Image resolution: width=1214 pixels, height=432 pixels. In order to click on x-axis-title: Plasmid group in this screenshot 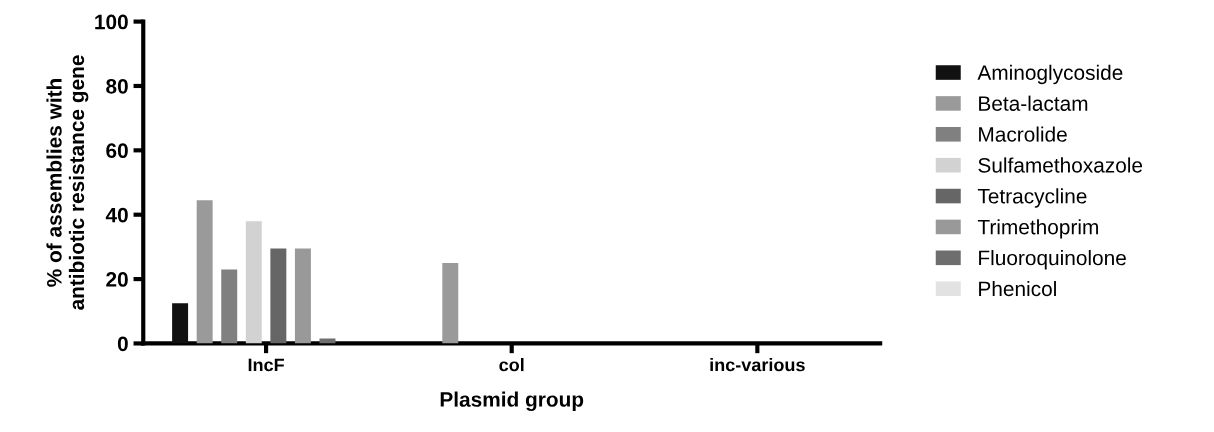, I will do `click(512, 401)`.